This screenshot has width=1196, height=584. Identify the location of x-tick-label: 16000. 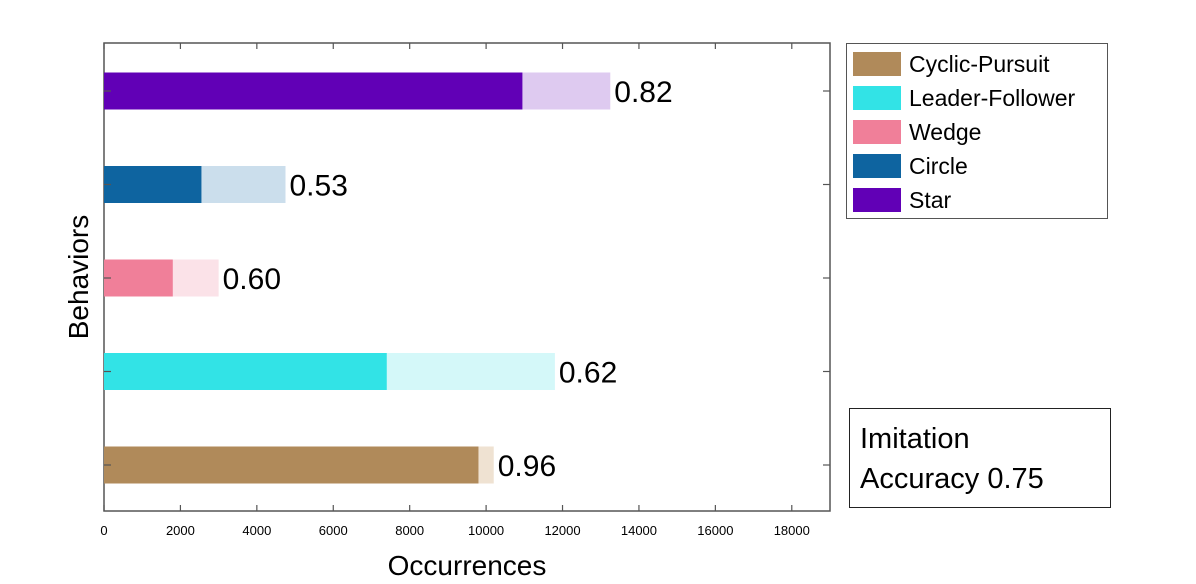
(715, 530).